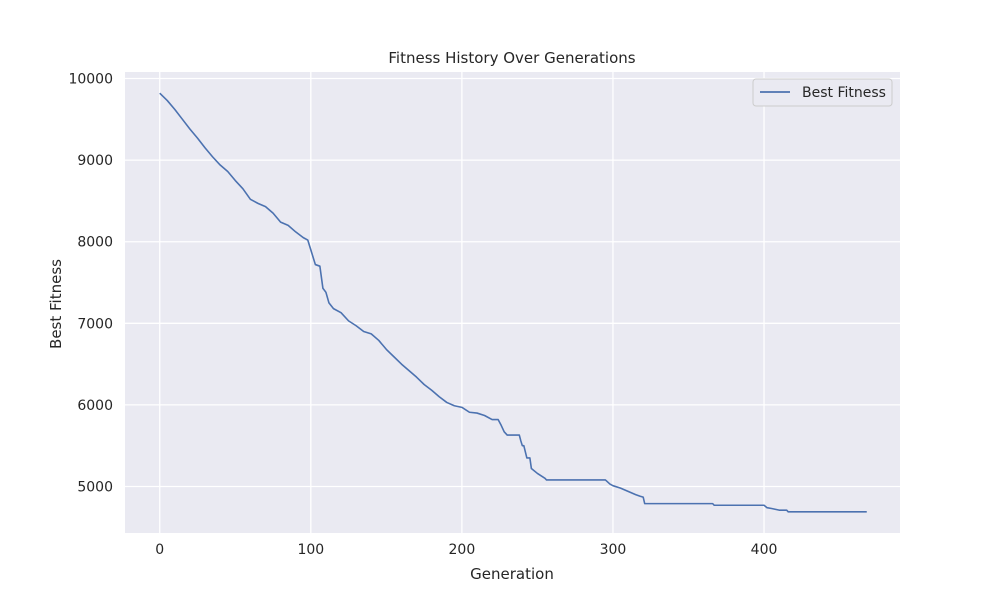 Image resolution: width=1000 pixels, height=600 pixels. What do you see at coordinates (56, 304) in the screenshot?
I see `y-axis-label: Best Fitness` at bounding box center [56, 304].